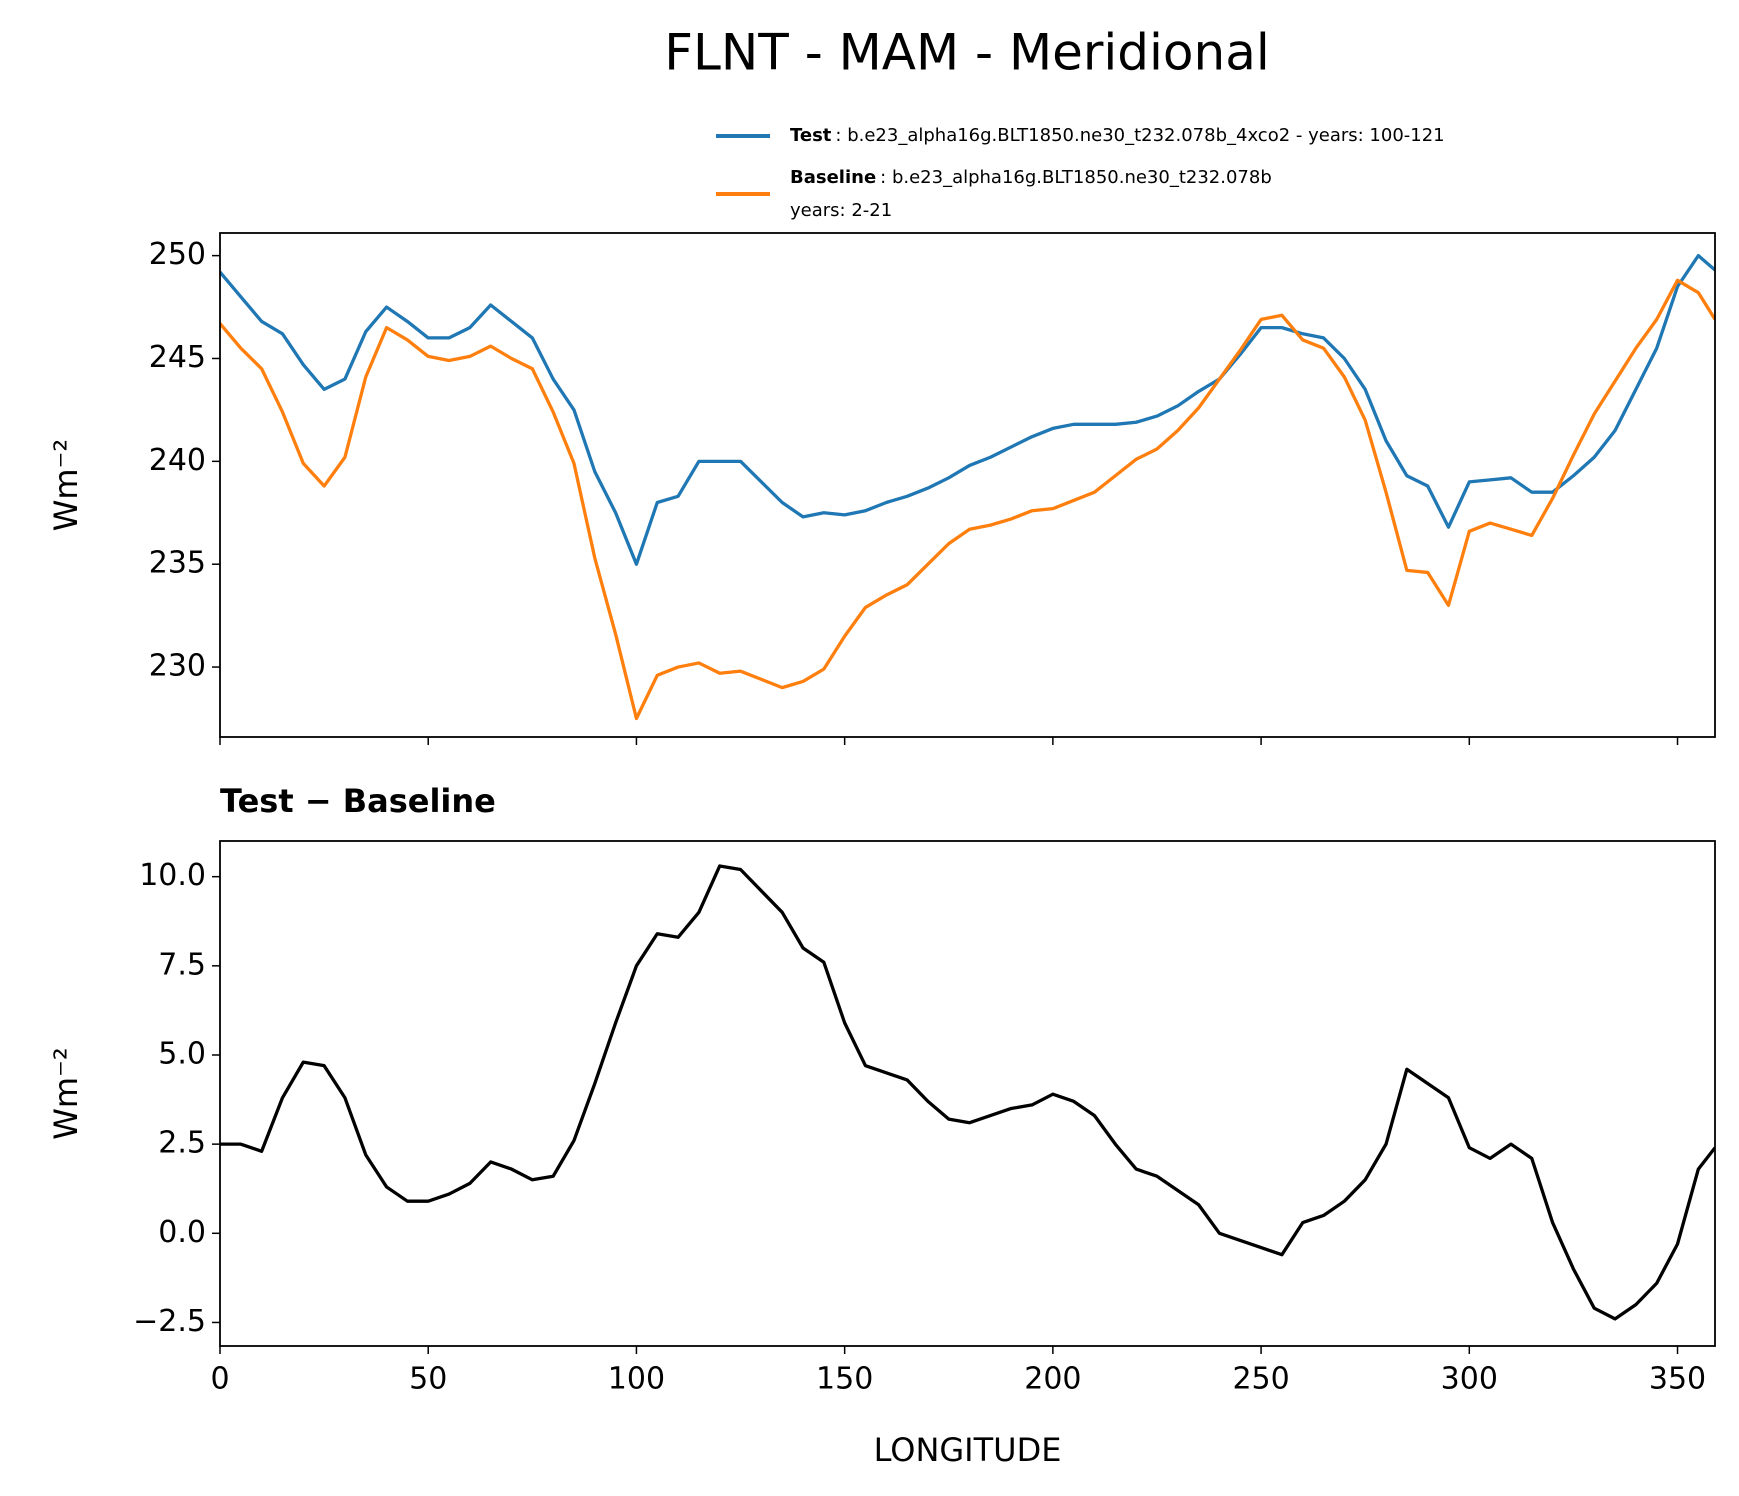  What do you see at coordinates (844, 1379) in the screenshot?
I see `x-tick-label: 150` at bounding box center [844, 1379].